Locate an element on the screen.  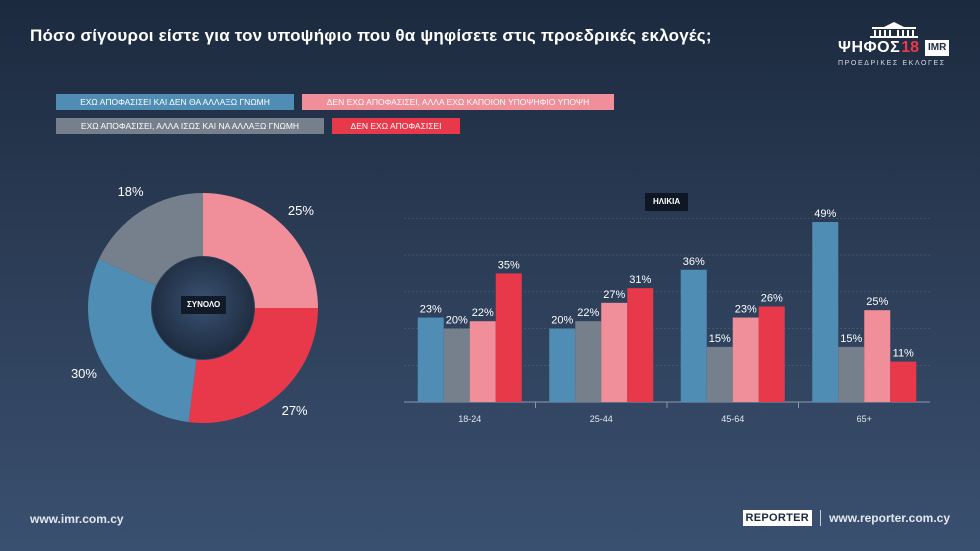
footer-separator is located at coordinates (821, 518).